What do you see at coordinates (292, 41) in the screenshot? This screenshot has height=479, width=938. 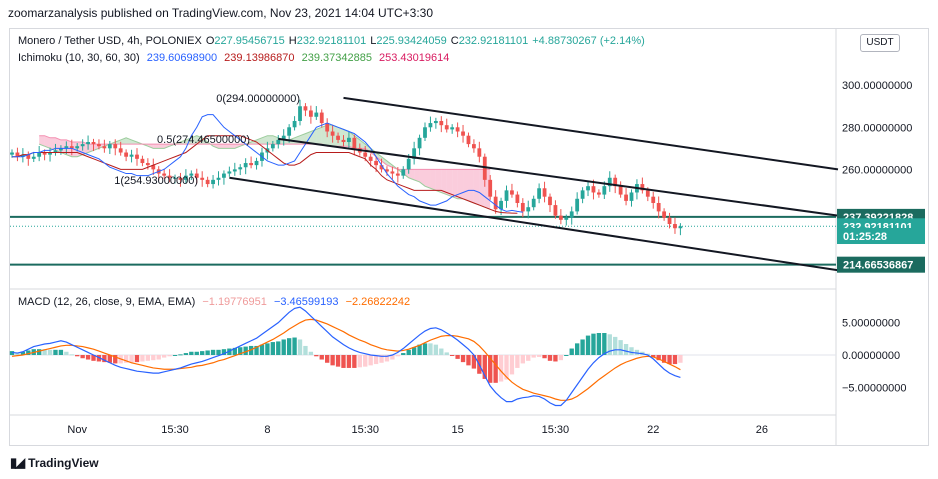 I see `high-label: H` at bounding box center [292, 41].